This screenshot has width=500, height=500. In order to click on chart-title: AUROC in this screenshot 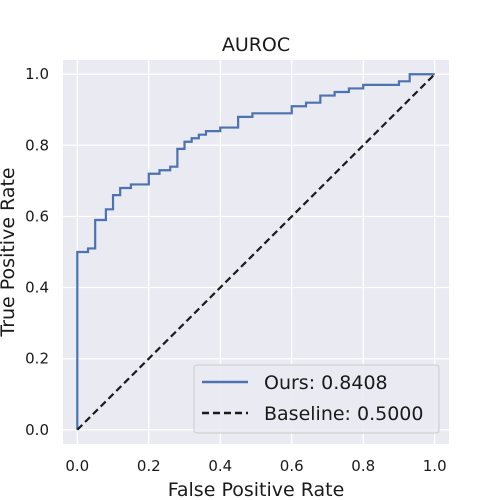, I will do `click(256, 45)`.